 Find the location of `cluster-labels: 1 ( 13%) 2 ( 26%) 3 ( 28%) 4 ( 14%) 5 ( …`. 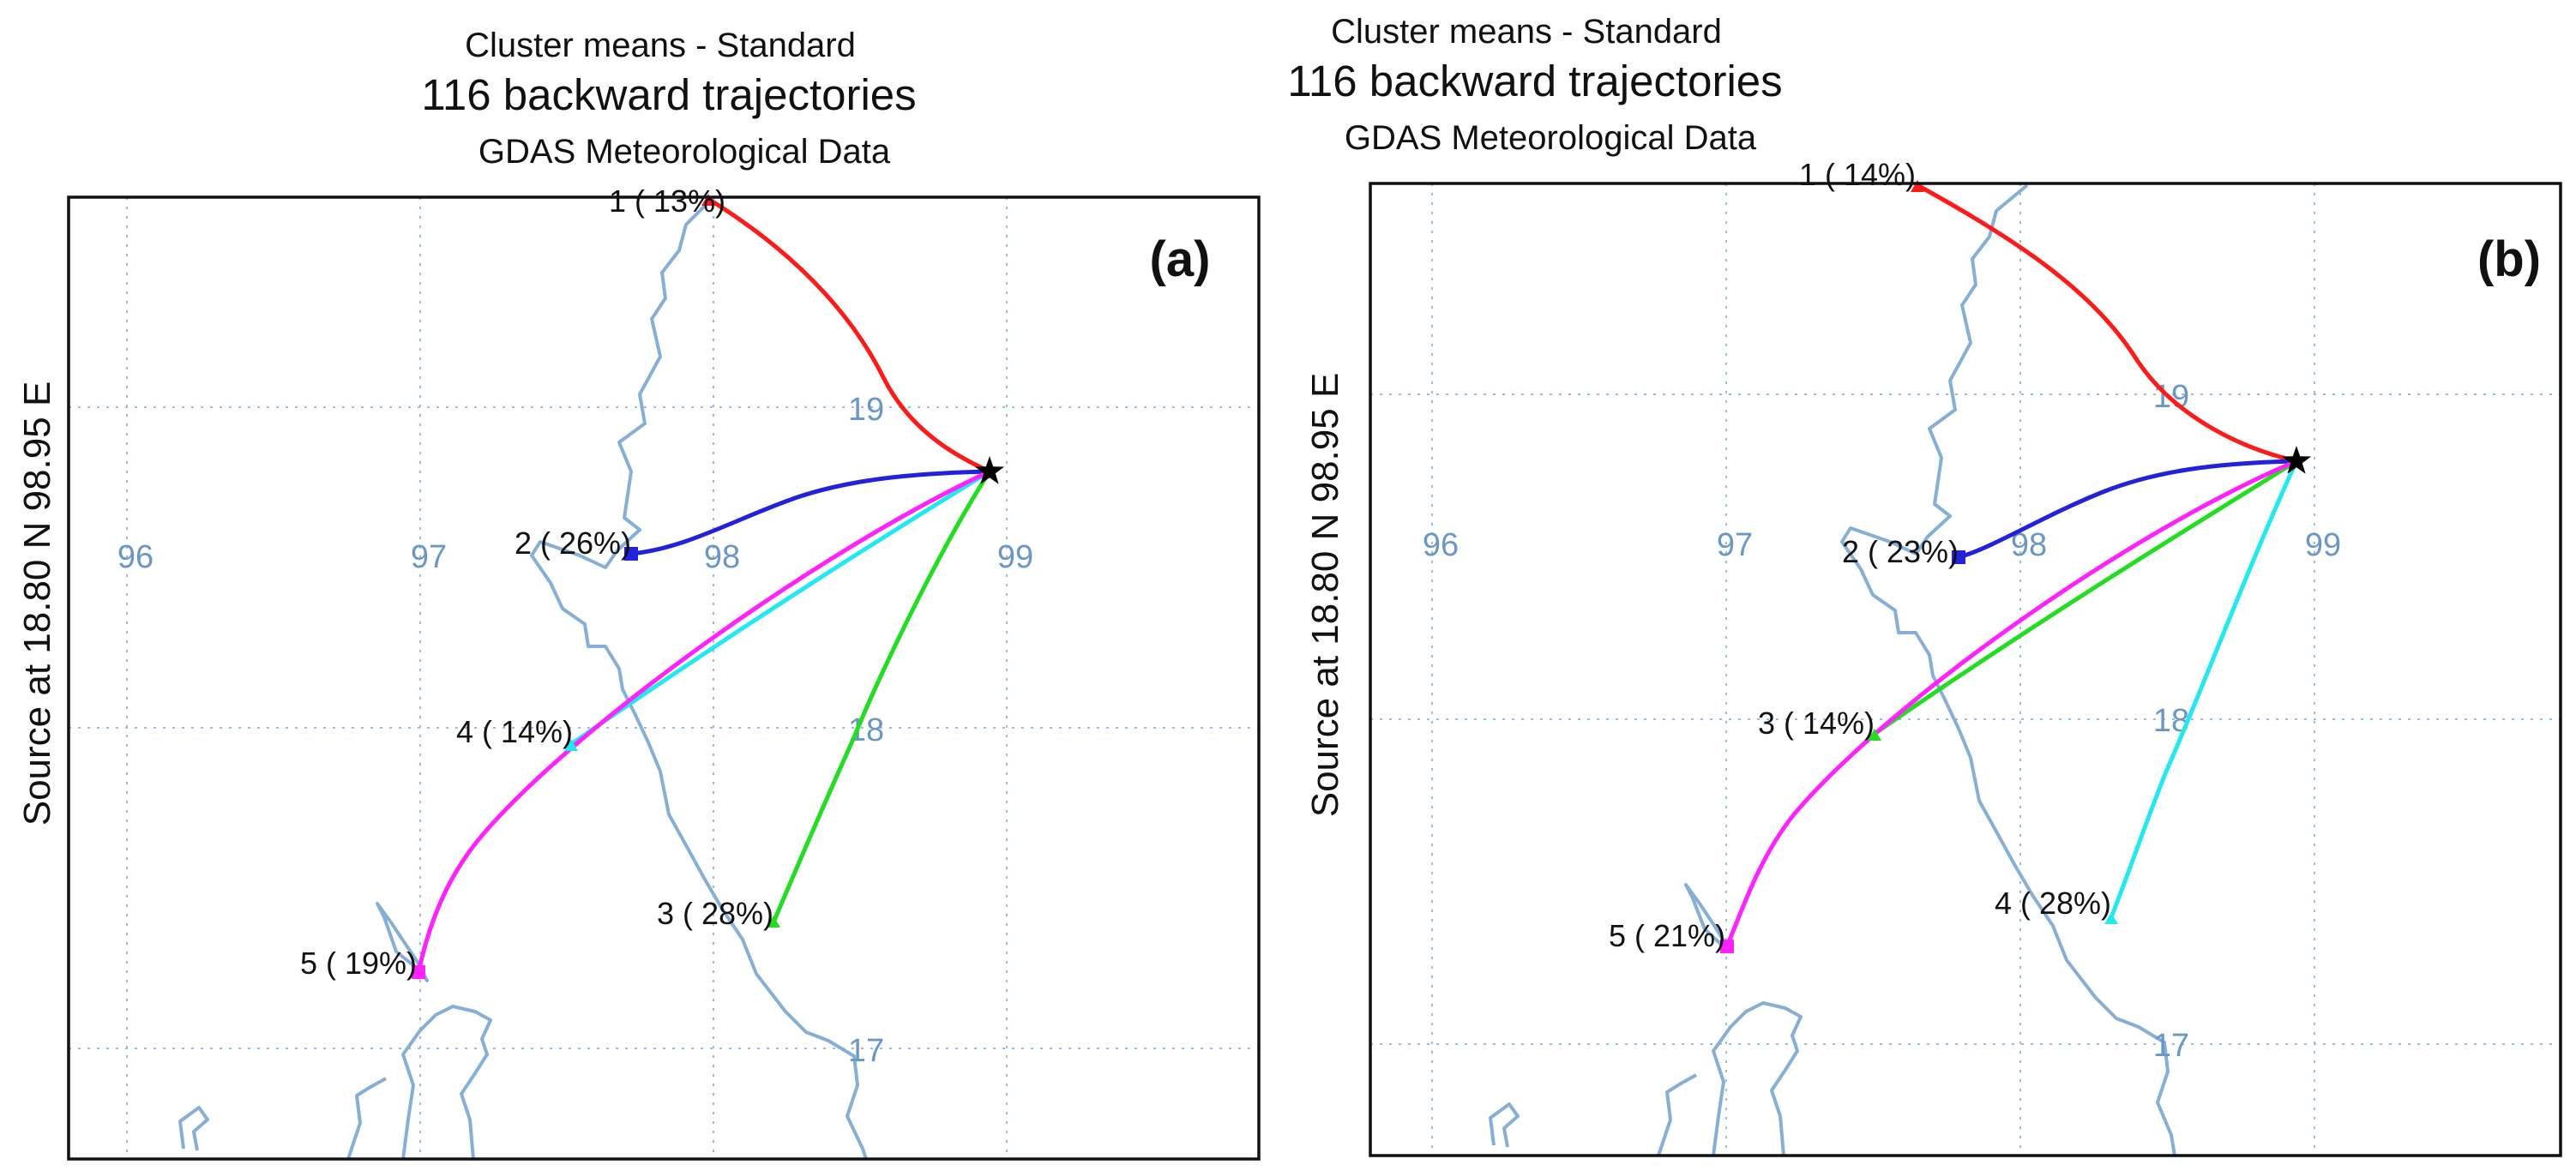

cluster-labels: 1 ( 13%) 2 ( 26%) 3 ( 28%) 4 ( 14%) 5 ( … is located at coordinates (536, 582).